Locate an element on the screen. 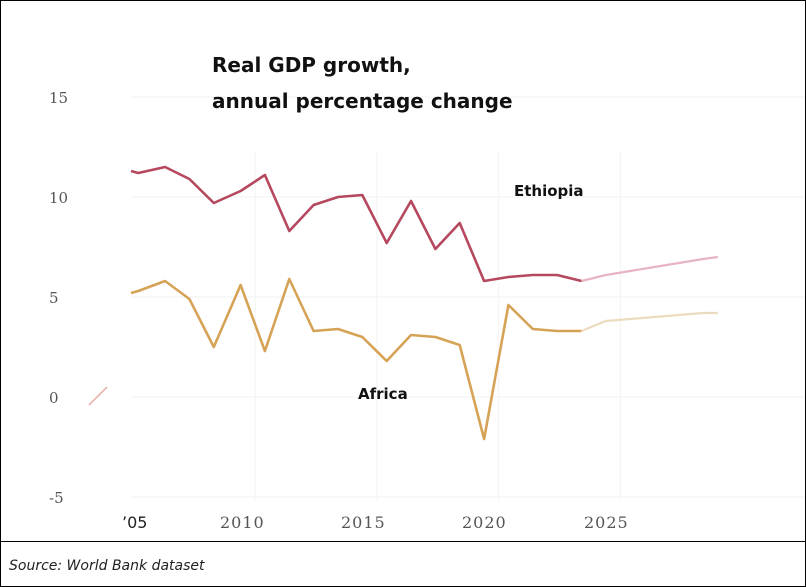 This screenshot has width=806, height=587. x-tick-label: 2020 is located at coordinates (484, 522).